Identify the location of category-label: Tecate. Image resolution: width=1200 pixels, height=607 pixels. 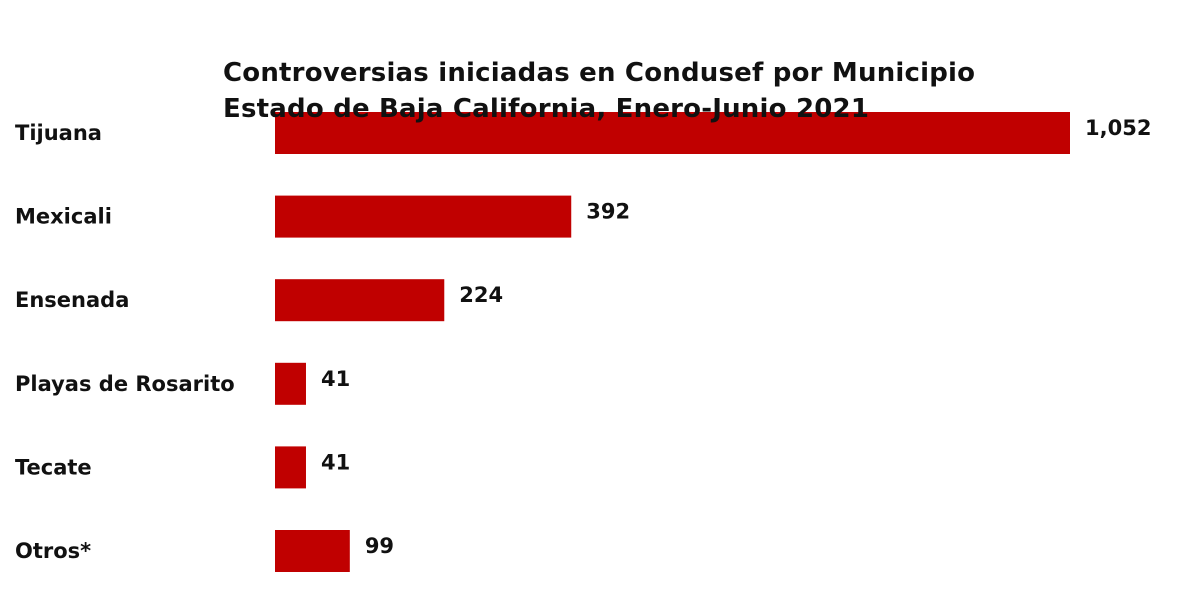
(53, 467).